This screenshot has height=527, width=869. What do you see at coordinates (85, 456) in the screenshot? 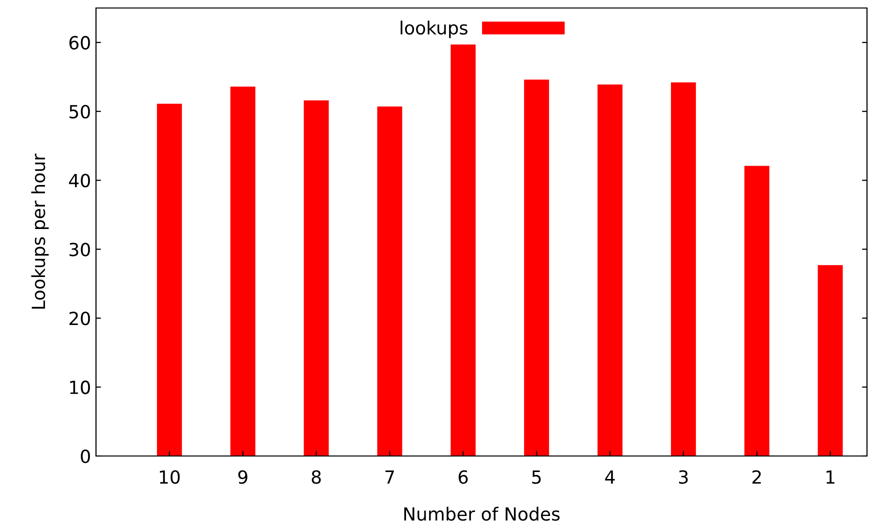
I see `y-tick-label: 0` at bounding box center [85, 456].